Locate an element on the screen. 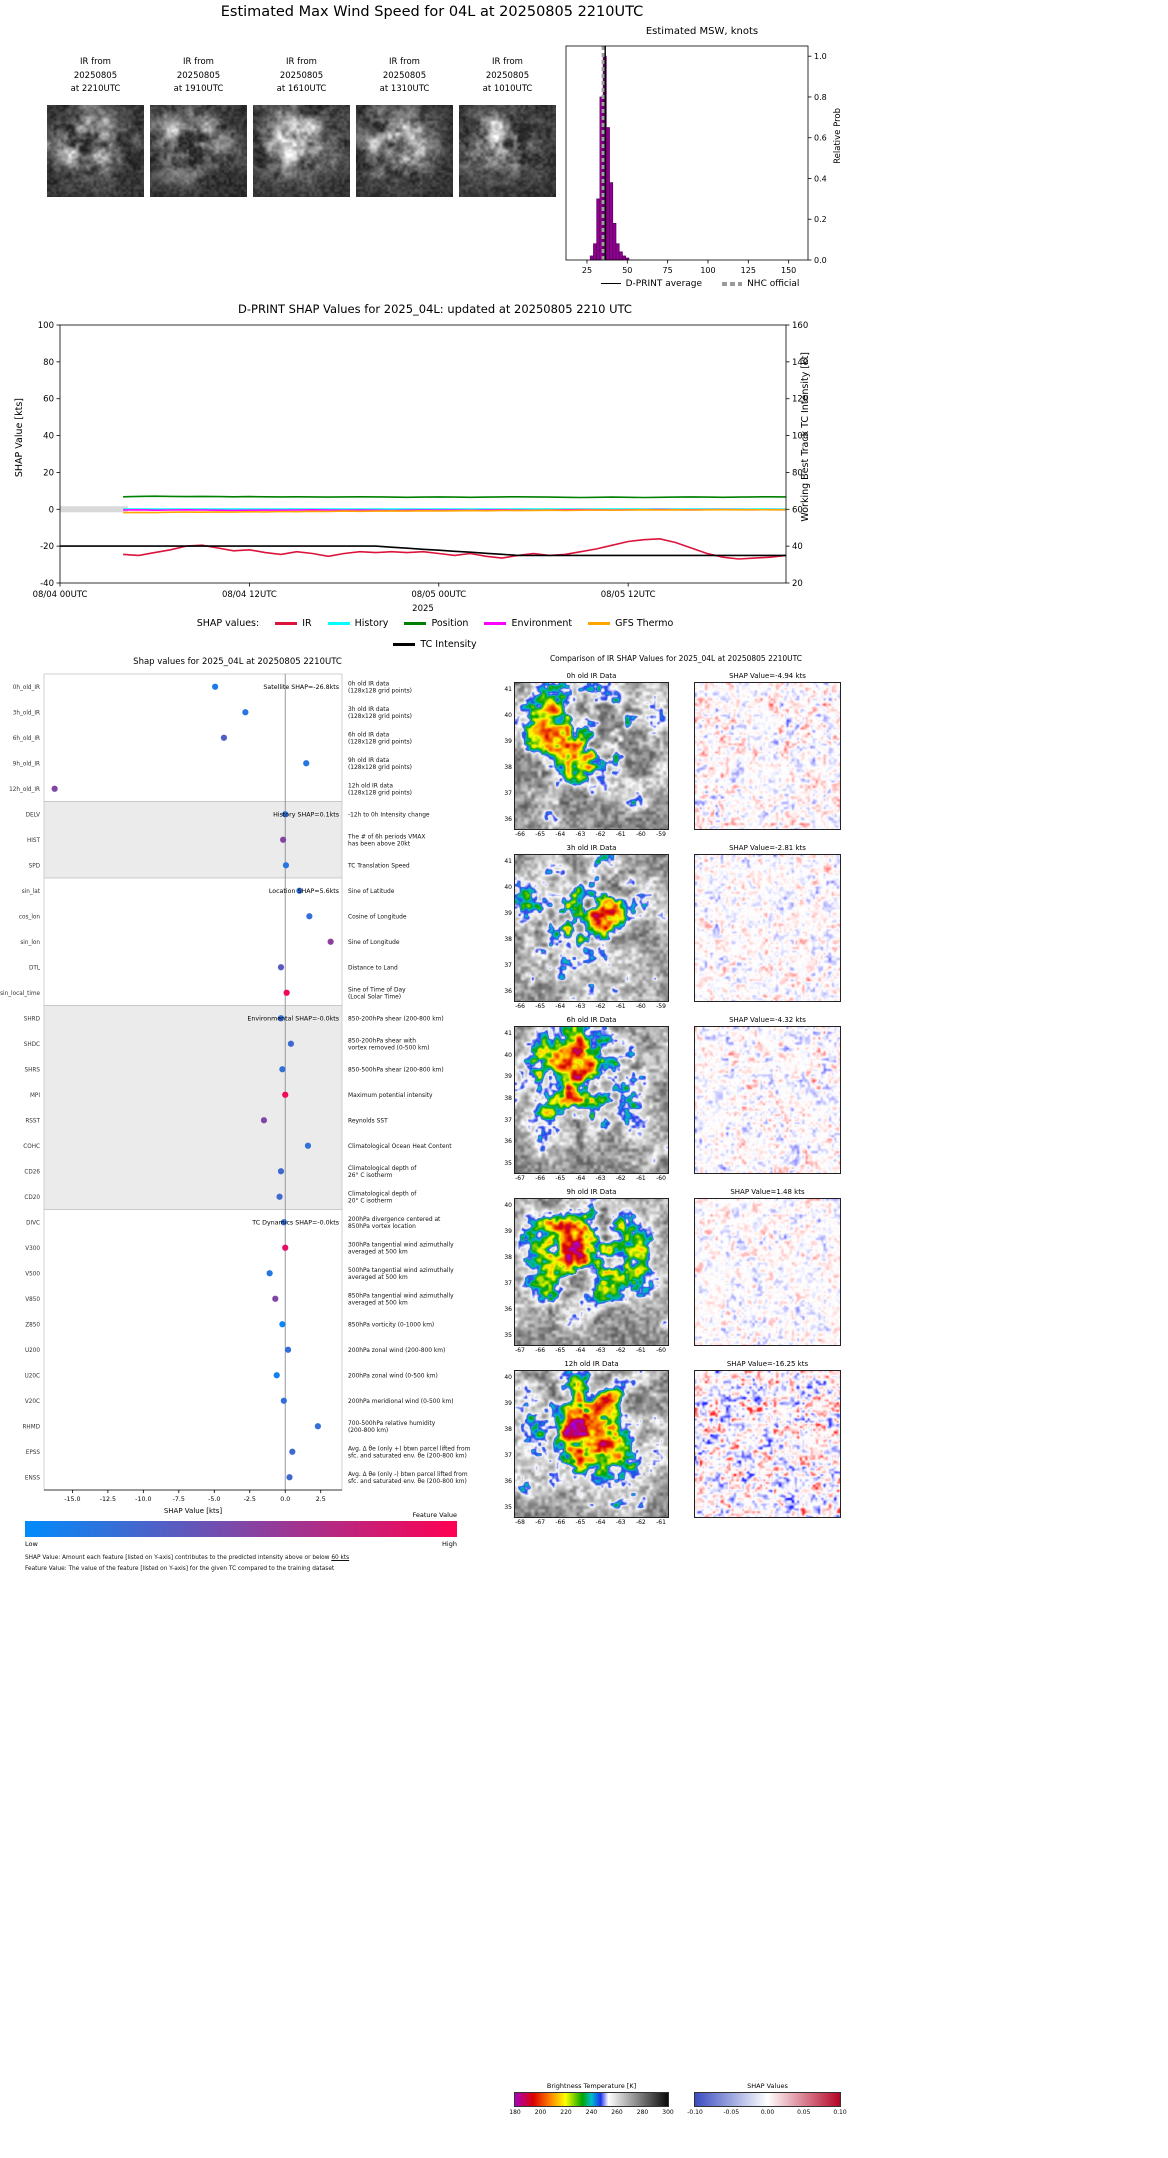 This screenshot has width=1168, height=2158. y-tick-label: 0.2 is located at coordinates (820, 219).